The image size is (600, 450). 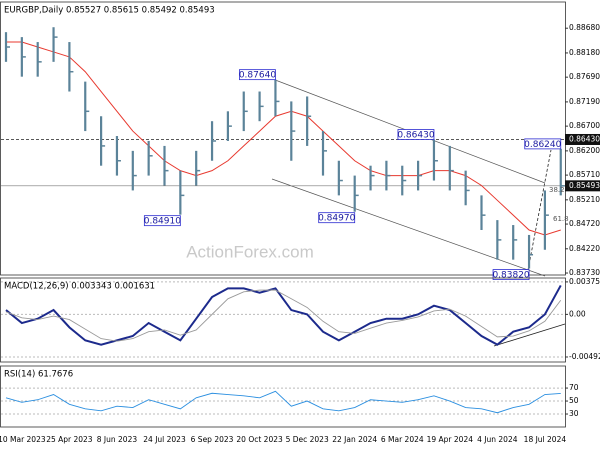 What do you see at coordinates (584, 174) in the screenshot?
I see `y-tick-label: 0.85710` at bounding box center [584, 174].